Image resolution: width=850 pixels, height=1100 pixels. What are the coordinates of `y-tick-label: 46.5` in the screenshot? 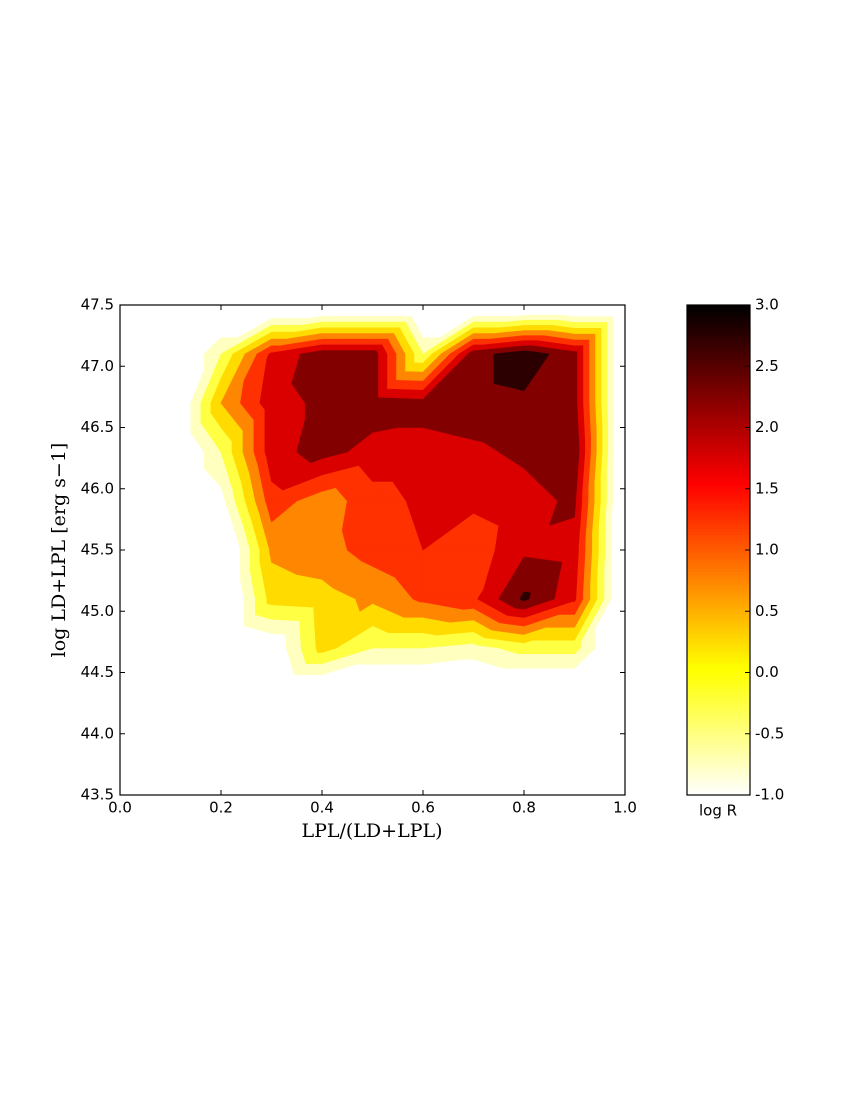 It's located at (97, 427).